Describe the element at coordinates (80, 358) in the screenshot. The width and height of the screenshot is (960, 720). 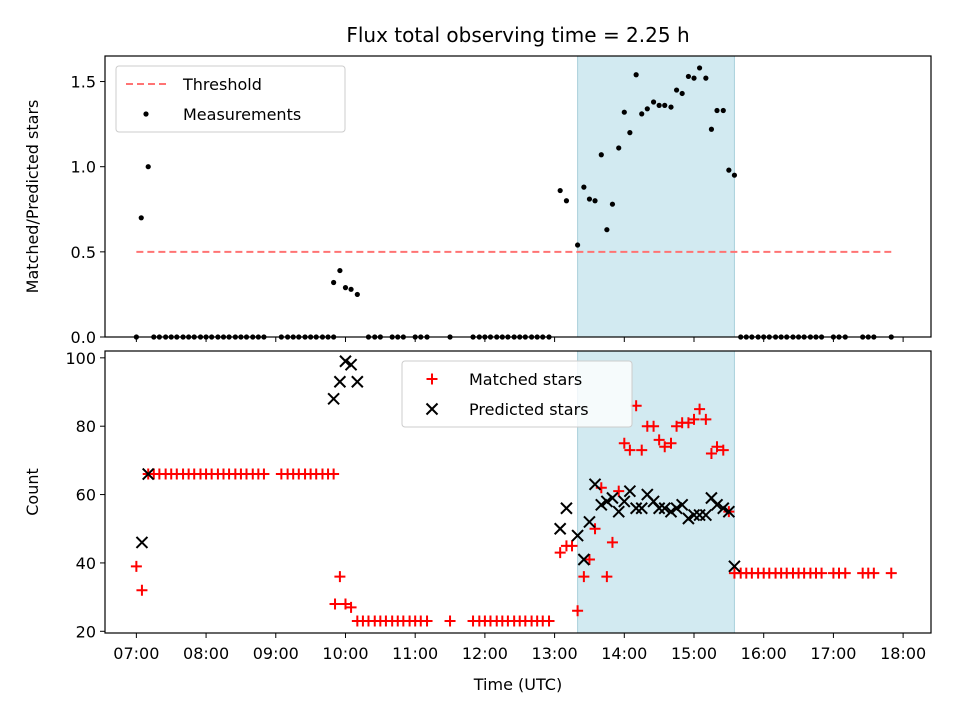
I see `y-tick-label: 100` at that location.